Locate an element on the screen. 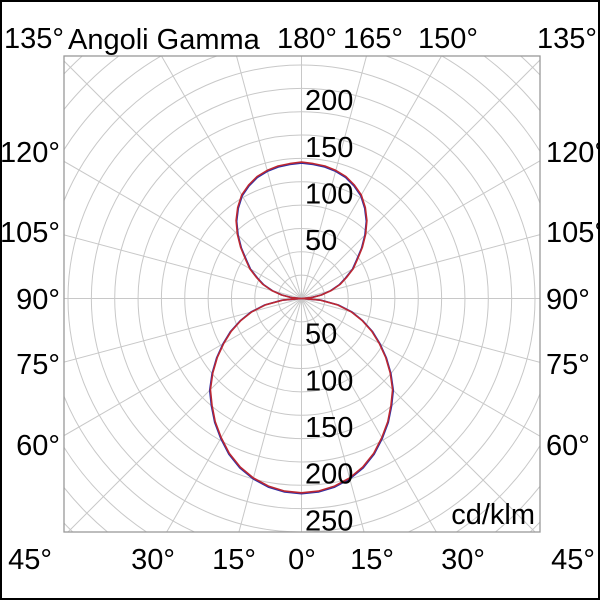 This screenshot has width=600, height=600. gamma-tick-top: 150° is located at coordinates (448, 39).